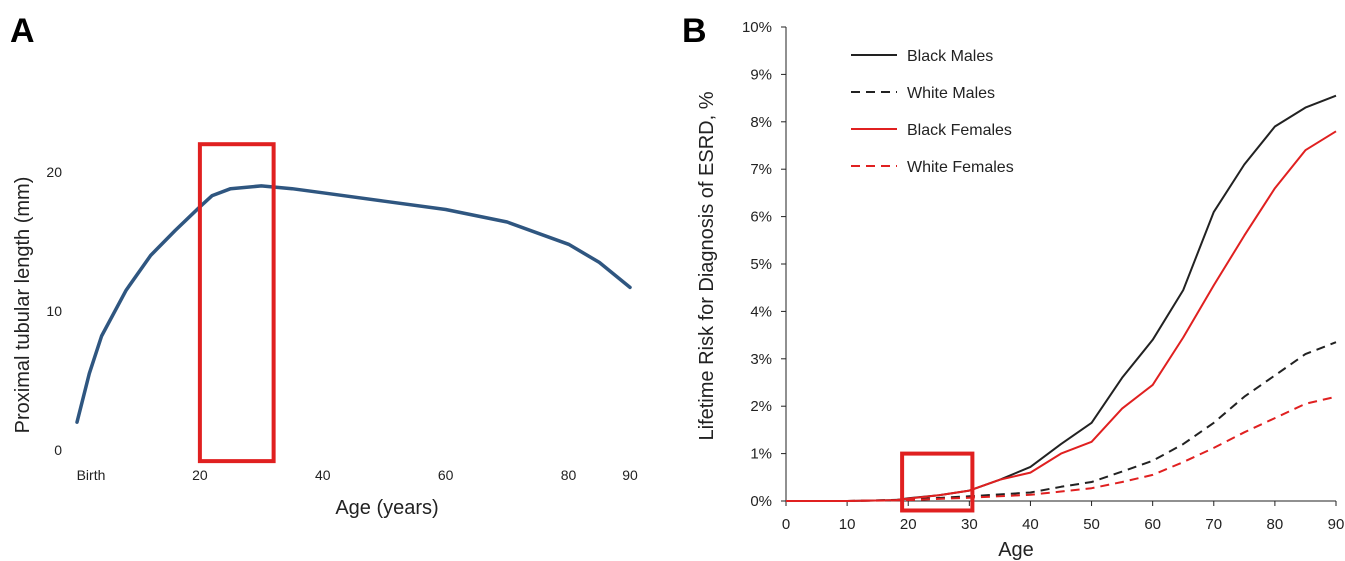 The height and width of the screenshot is (561, 1345). I want to click on y-tick-label: 7%, so click(761, 169).